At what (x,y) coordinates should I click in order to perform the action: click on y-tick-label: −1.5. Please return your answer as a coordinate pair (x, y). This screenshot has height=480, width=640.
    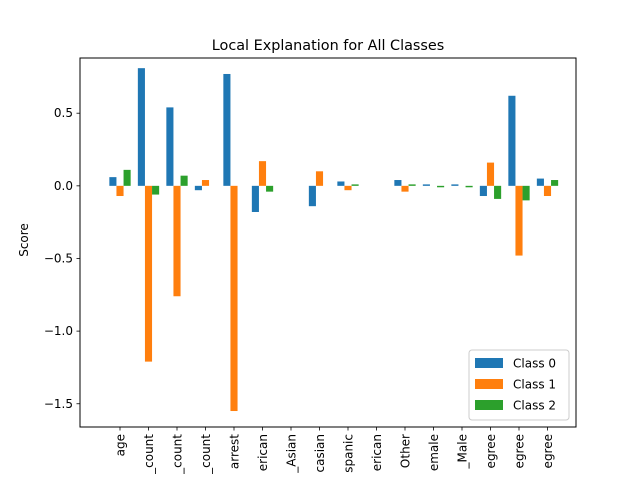
    Looking at the image, I should click on (58, 404).